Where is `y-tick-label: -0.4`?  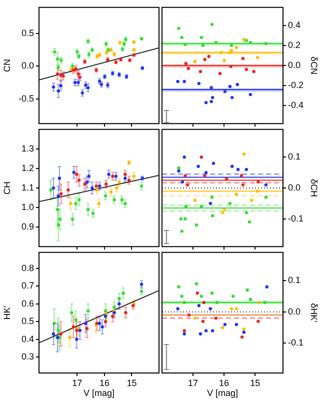 y-tick-label: -0.4 is located at coordinates (296, 105).